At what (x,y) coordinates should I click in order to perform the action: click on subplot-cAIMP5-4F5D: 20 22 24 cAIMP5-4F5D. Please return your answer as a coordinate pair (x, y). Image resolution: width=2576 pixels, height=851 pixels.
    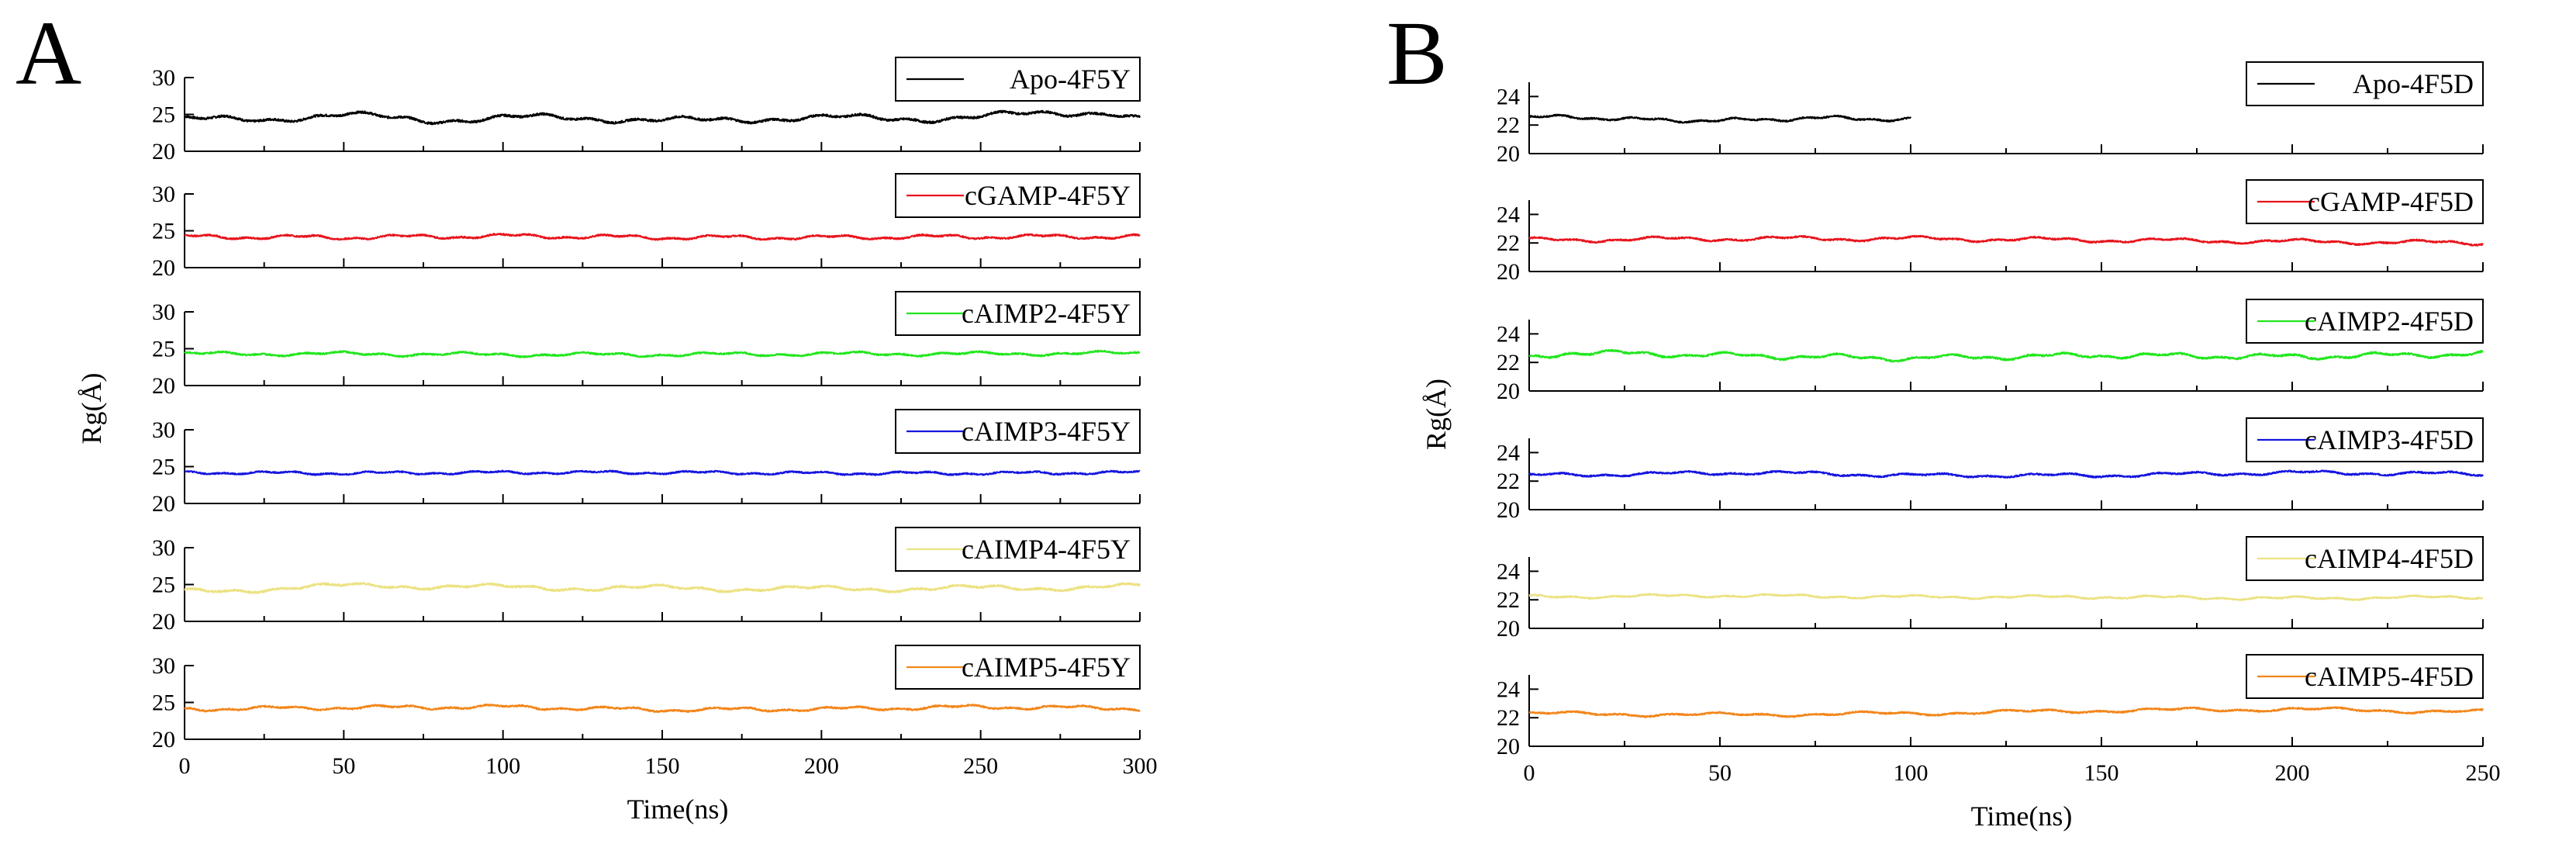
    Looking at the image, I should click on (1990, 706).